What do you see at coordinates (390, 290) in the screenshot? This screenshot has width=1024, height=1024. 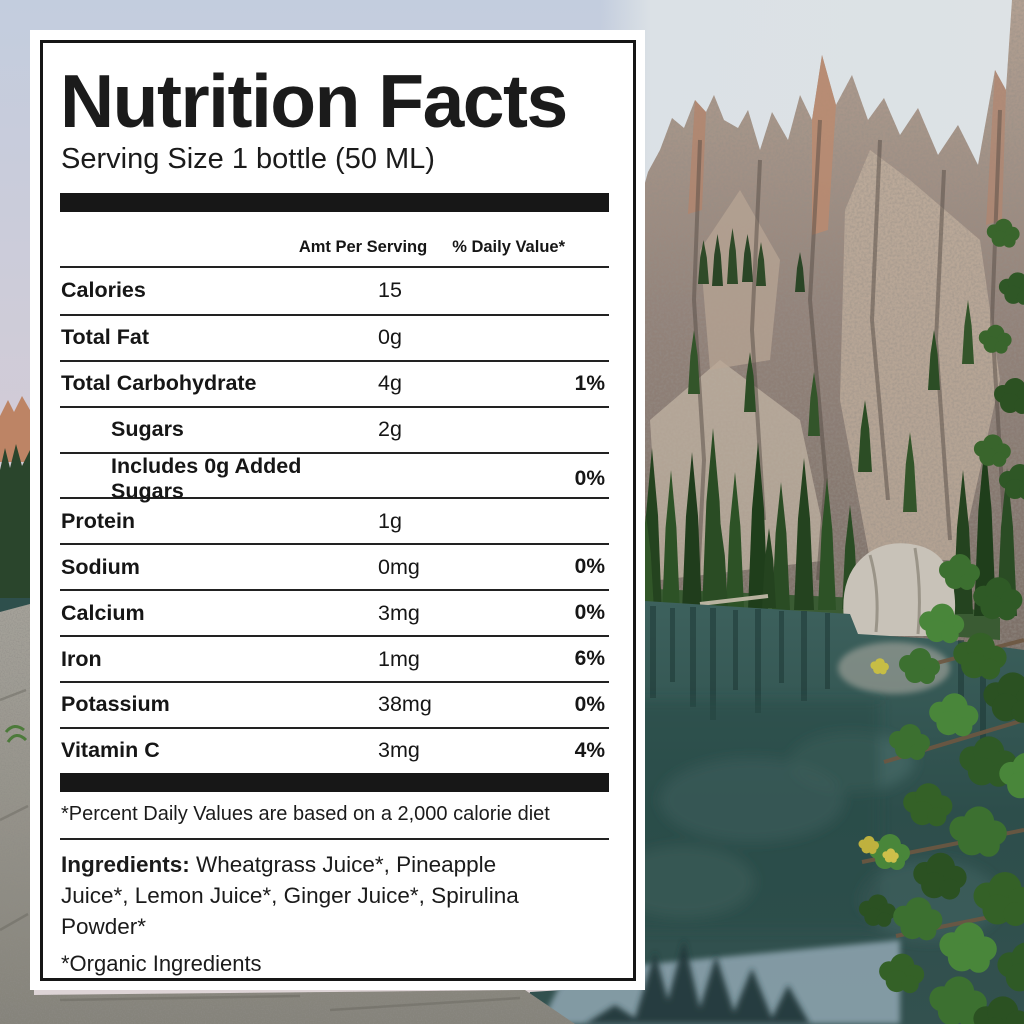 I see `nutrient-amount: 15` at bounding box center [390, 290].